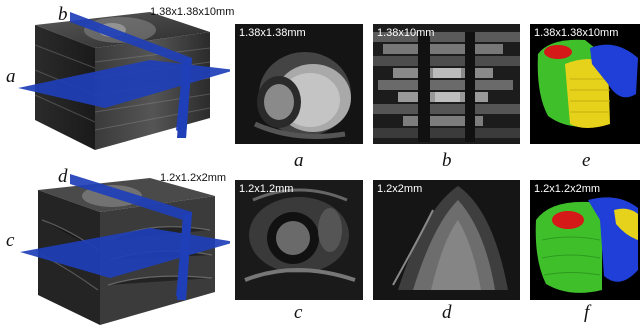 Image resolution: width=643 pixels, height=333 pixels. Describe the element at coordinates (587, 312) in the screenshot. I see `panel-f-caption: f` at that location.